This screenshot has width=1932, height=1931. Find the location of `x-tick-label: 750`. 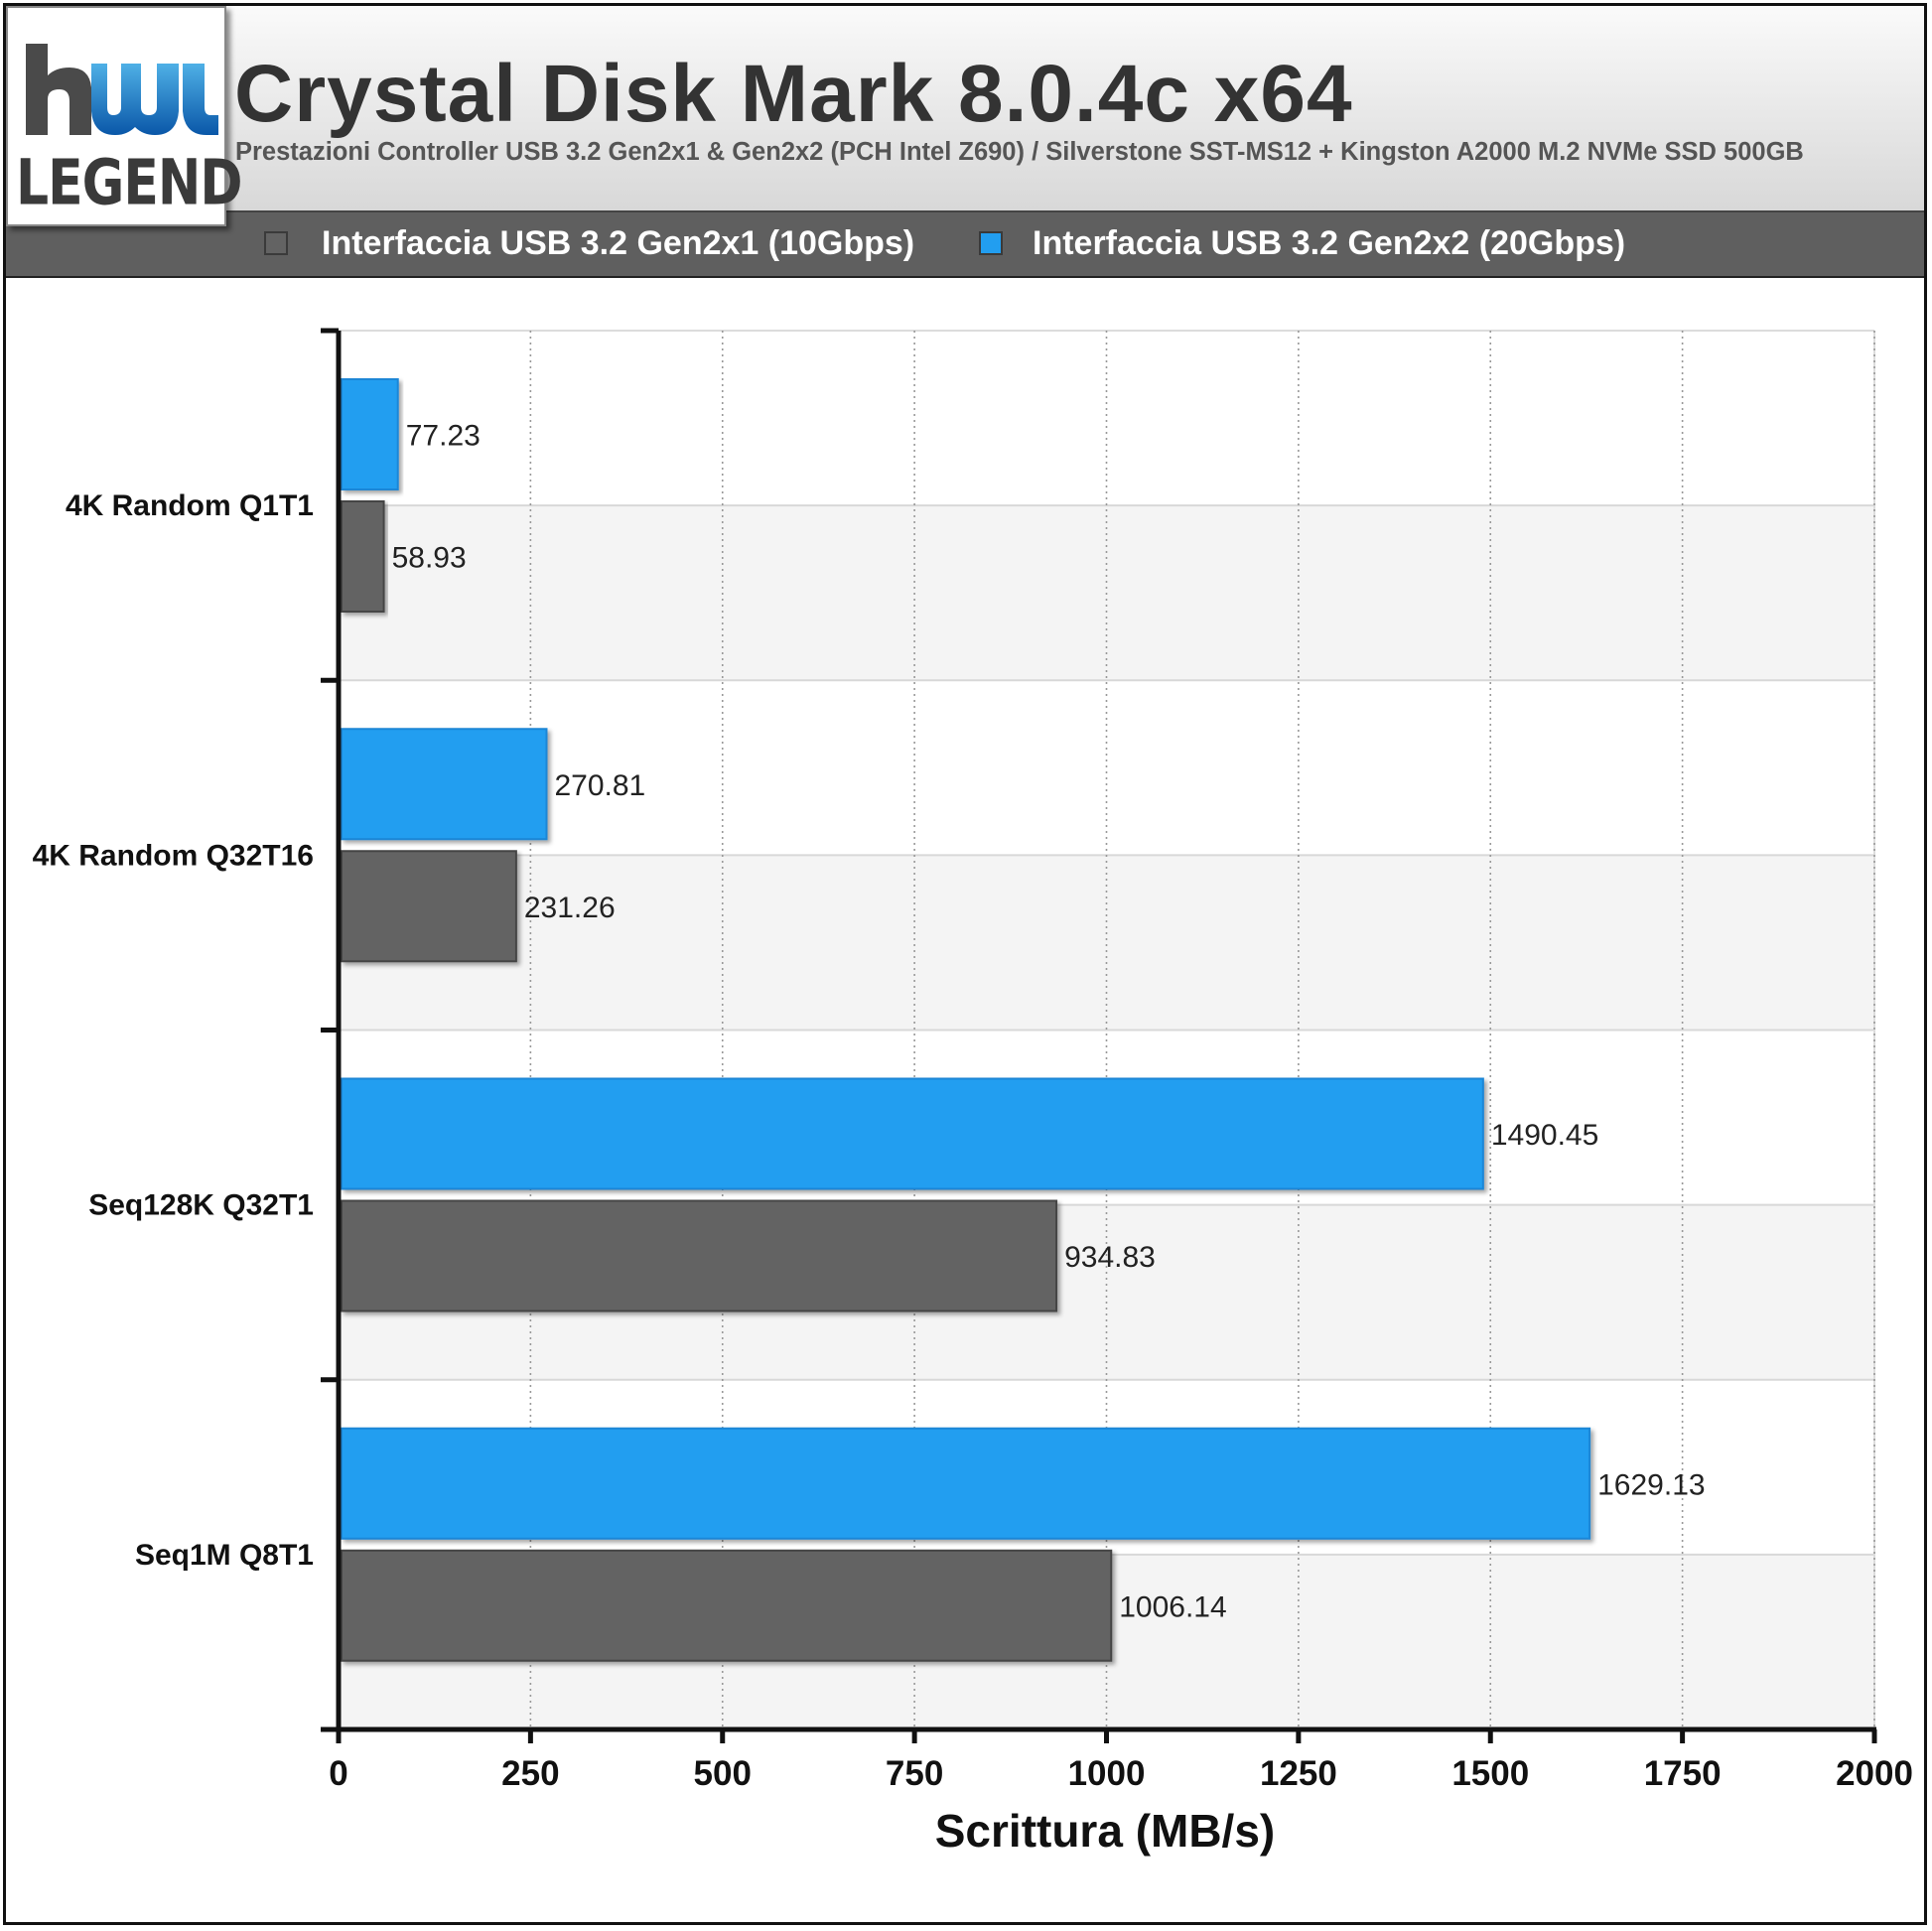

x-tick-label: 750 is located at coordinates (914, 1773).